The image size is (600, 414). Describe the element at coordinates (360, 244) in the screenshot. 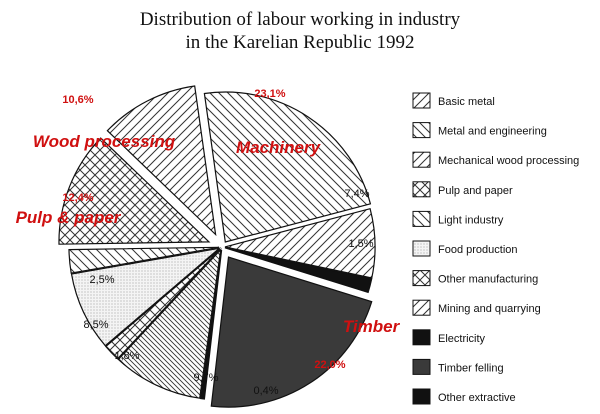

I see `slice-pct-label: 1,5%` at that location.